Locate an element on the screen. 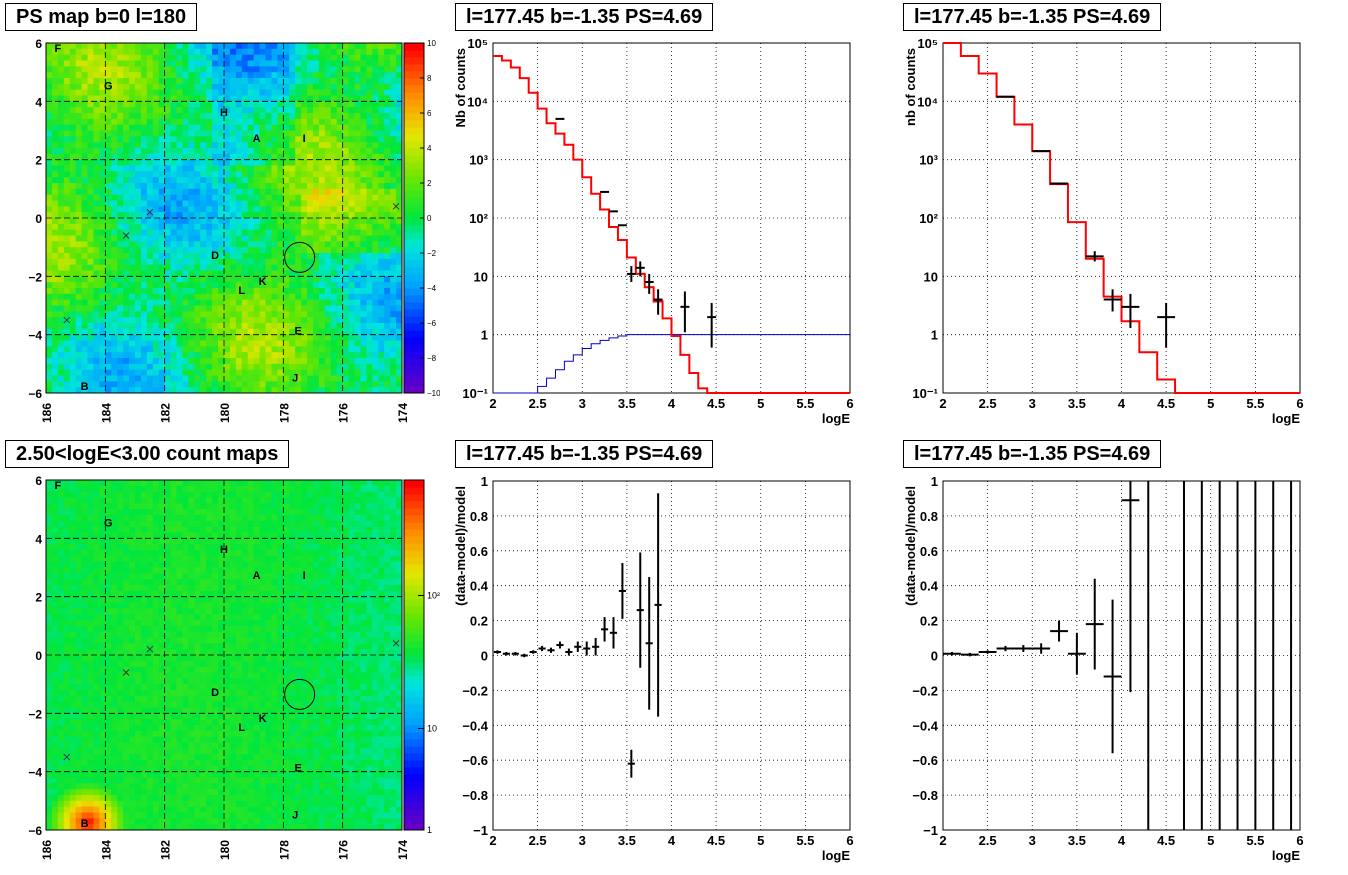  y-axis-label: Nb of counts is located at coordinates (460, 87).